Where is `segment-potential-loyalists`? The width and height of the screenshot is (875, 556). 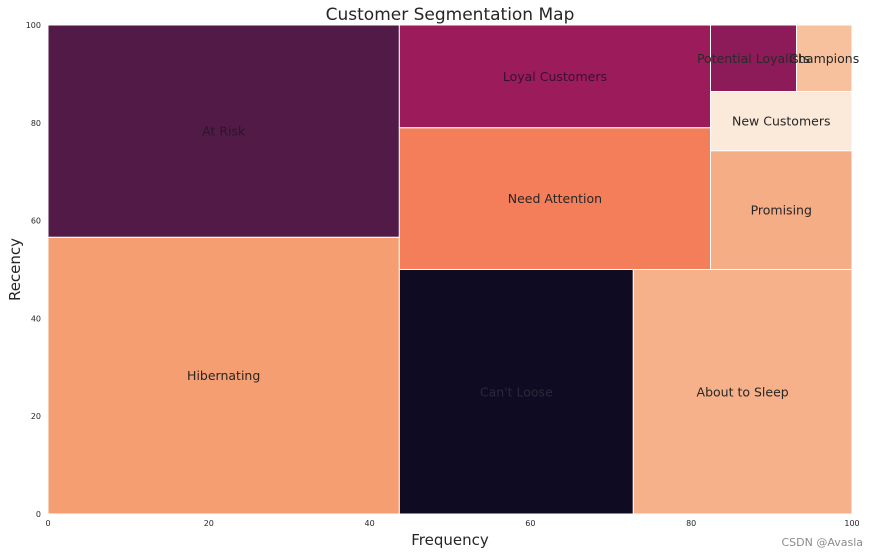 segment-potential-loyalists is located at coordinates (753, 58).